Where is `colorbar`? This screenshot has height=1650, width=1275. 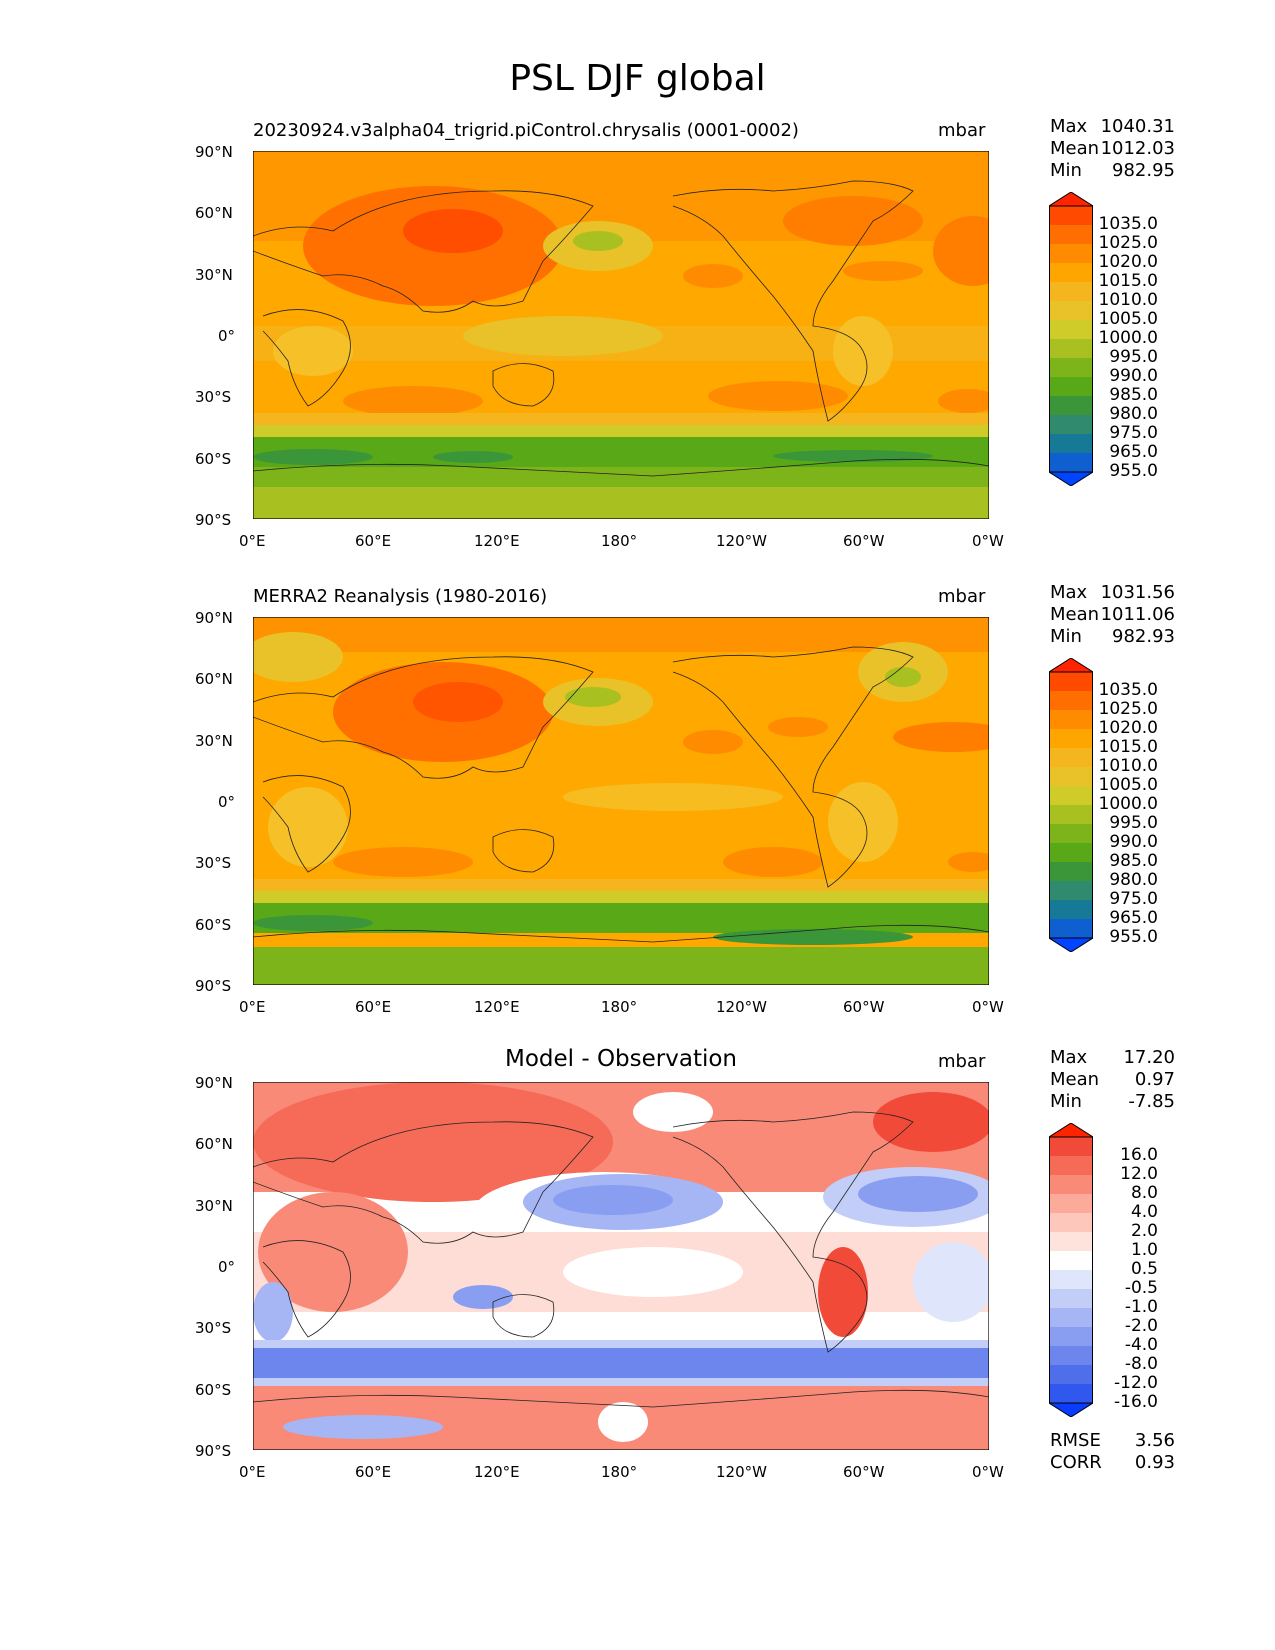 colorbar is located at coordinates (1071, 805).